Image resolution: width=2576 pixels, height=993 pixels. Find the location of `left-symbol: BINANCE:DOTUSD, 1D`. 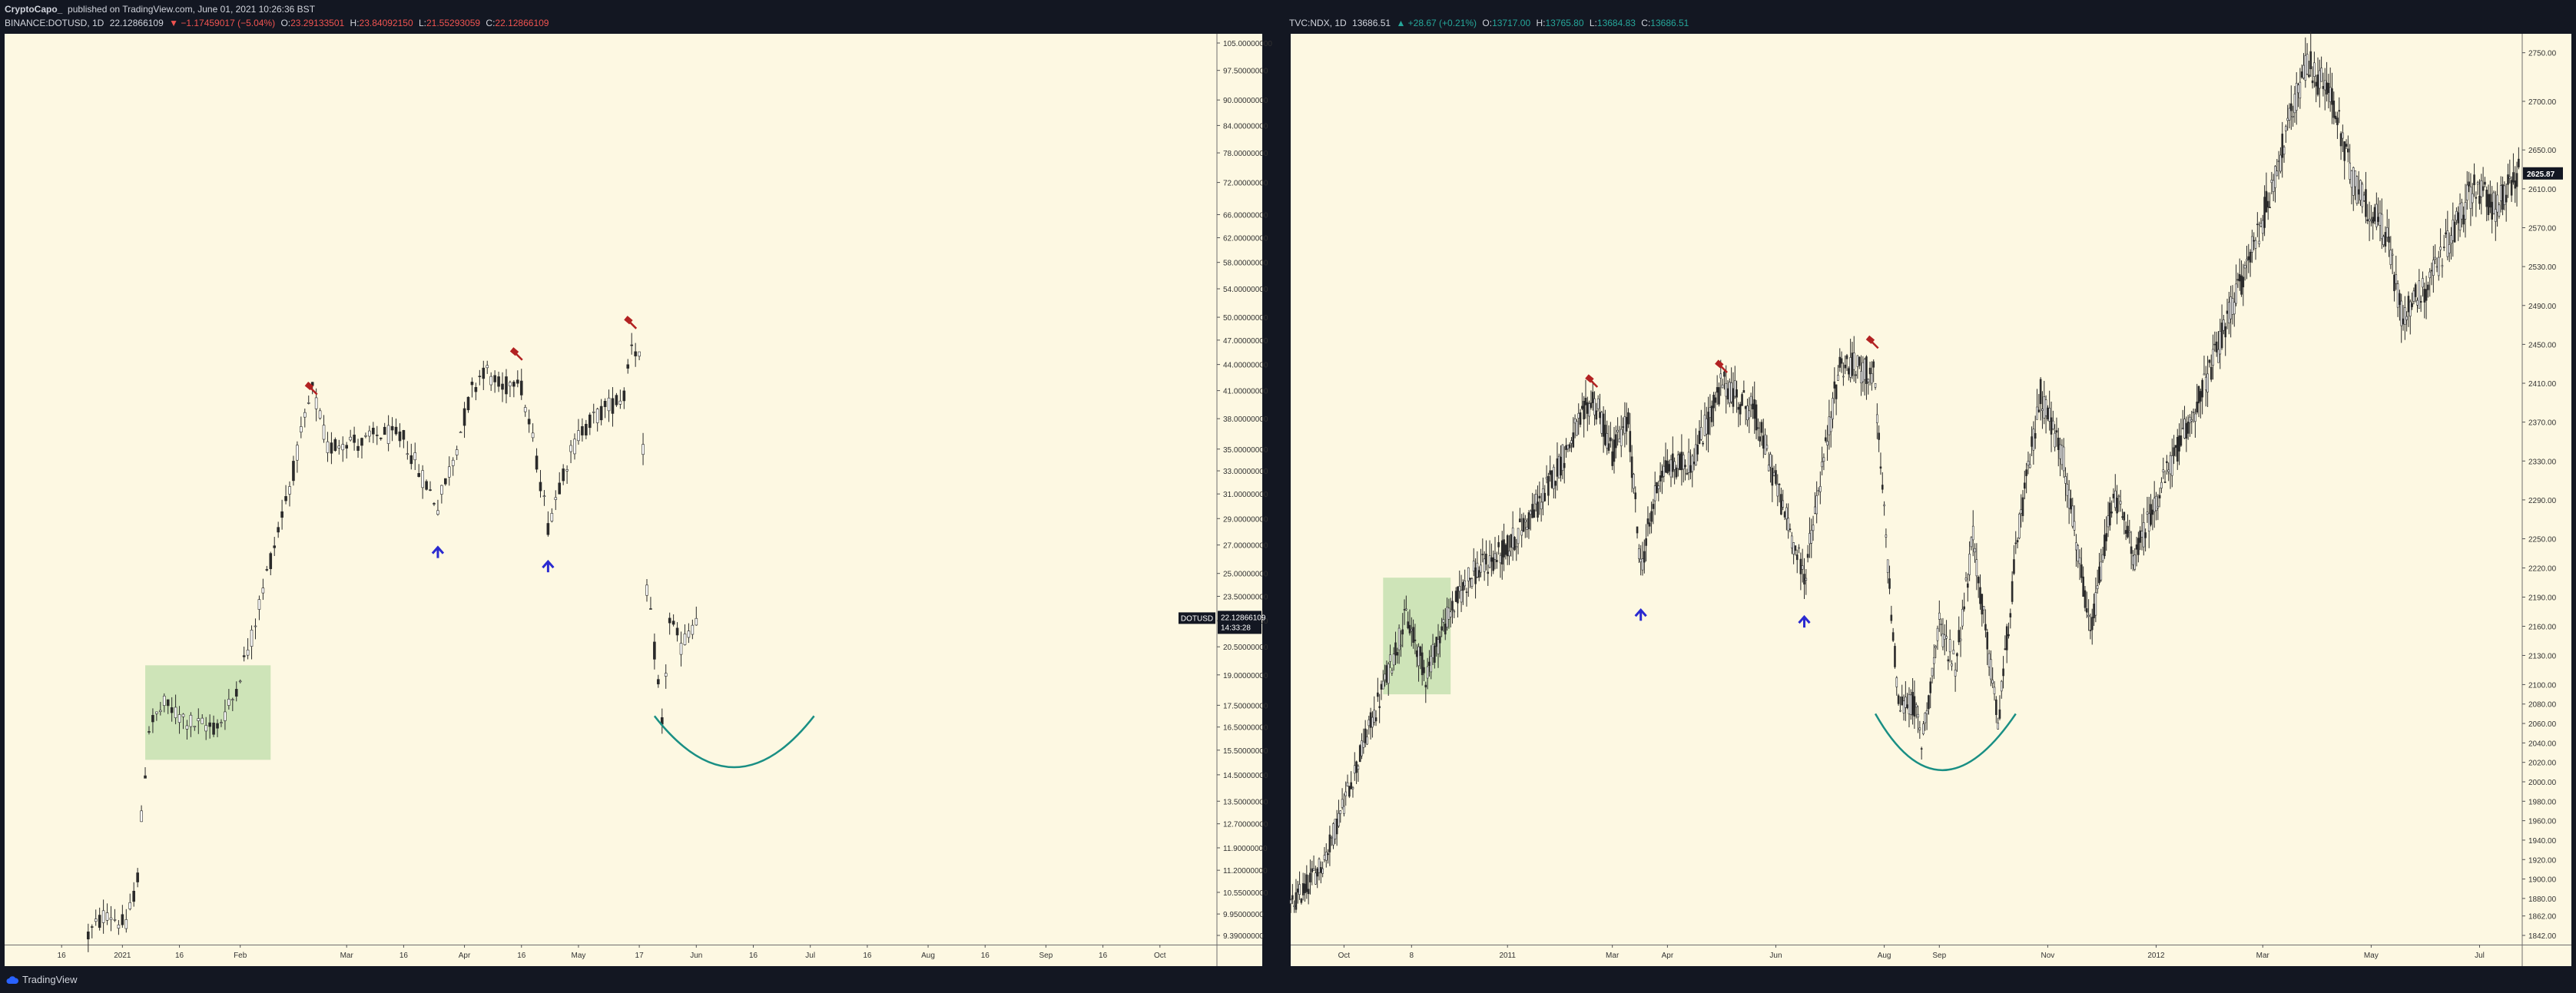

left-symbol: BINANCE:DOTUSD, 1D is located at coordinates (54, 23).